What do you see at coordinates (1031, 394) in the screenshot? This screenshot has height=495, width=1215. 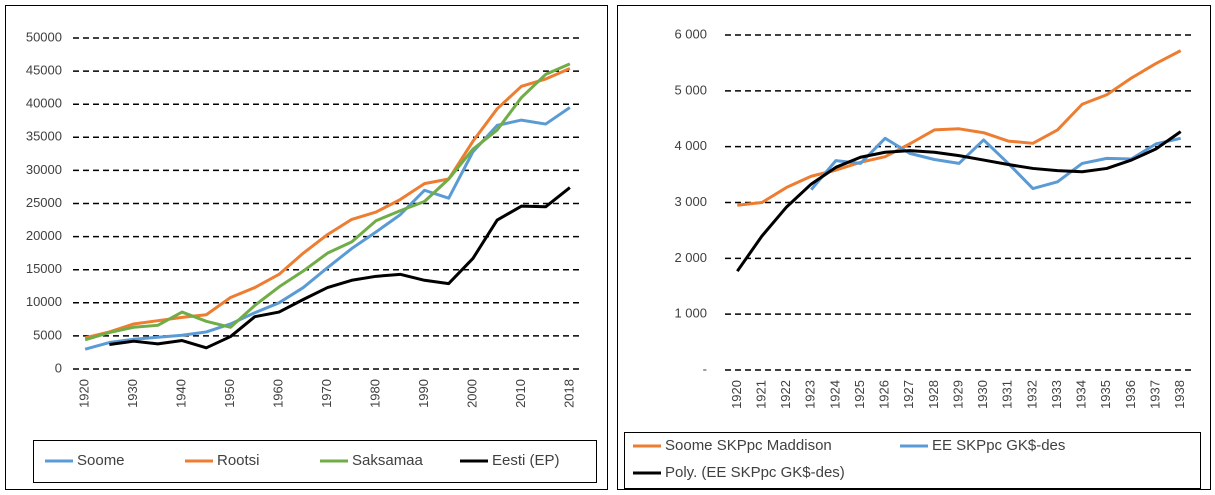 I see `x-tick-label: 1932` at bounding box center [1031, 394].